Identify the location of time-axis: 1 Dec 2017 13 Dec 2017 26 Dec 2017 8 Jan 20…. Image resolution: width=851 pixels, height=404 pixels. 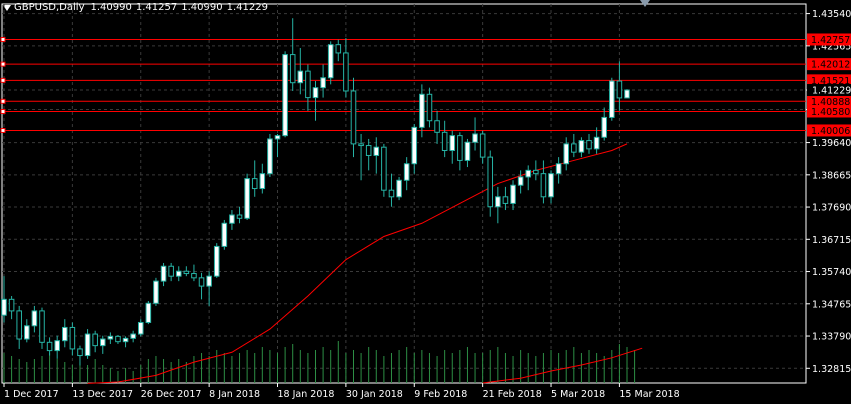
(341, 391).